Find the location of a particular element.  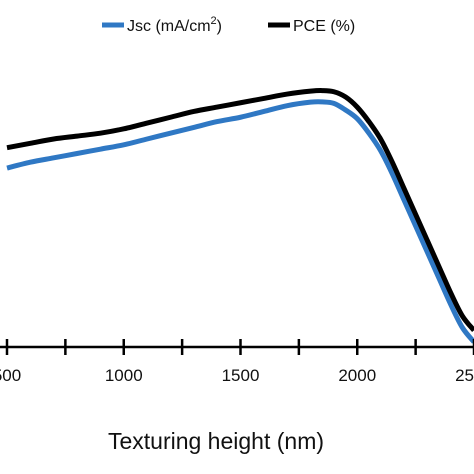

chart-legend: Jsc (mA/cm2) PCE (%) is located at coordinates (228, 25).